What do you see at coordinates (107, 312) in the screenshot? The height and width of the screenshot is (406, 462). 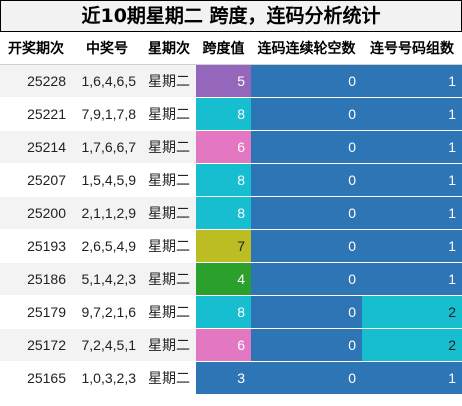 I see `cell-numbers: 9,7,2,1,6` at bounding box center [107, 312].